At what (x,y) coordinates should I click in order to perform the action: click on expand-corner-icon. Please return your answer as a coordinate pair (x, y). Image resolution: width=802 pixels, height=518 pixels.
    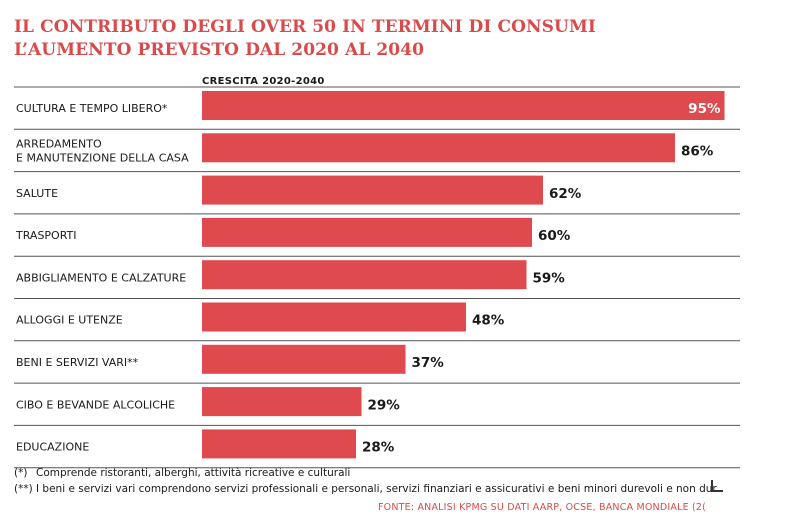
    Looking at the image, I should click on (717, 486).